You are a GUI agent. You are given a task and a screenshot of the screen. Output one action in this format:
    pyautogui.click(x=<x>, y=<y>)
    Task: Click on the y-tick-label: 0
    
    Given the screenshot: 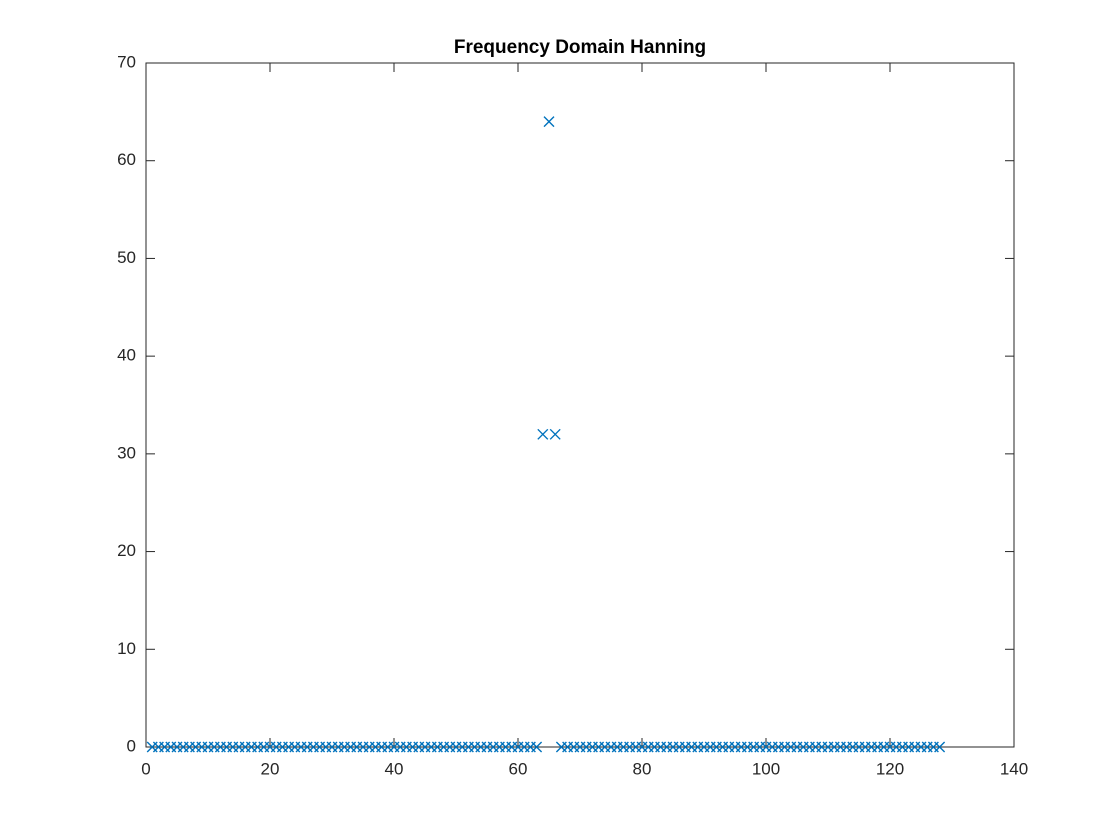 What is the action you would take?
    pyautogui.click(x=131, y=745)
    